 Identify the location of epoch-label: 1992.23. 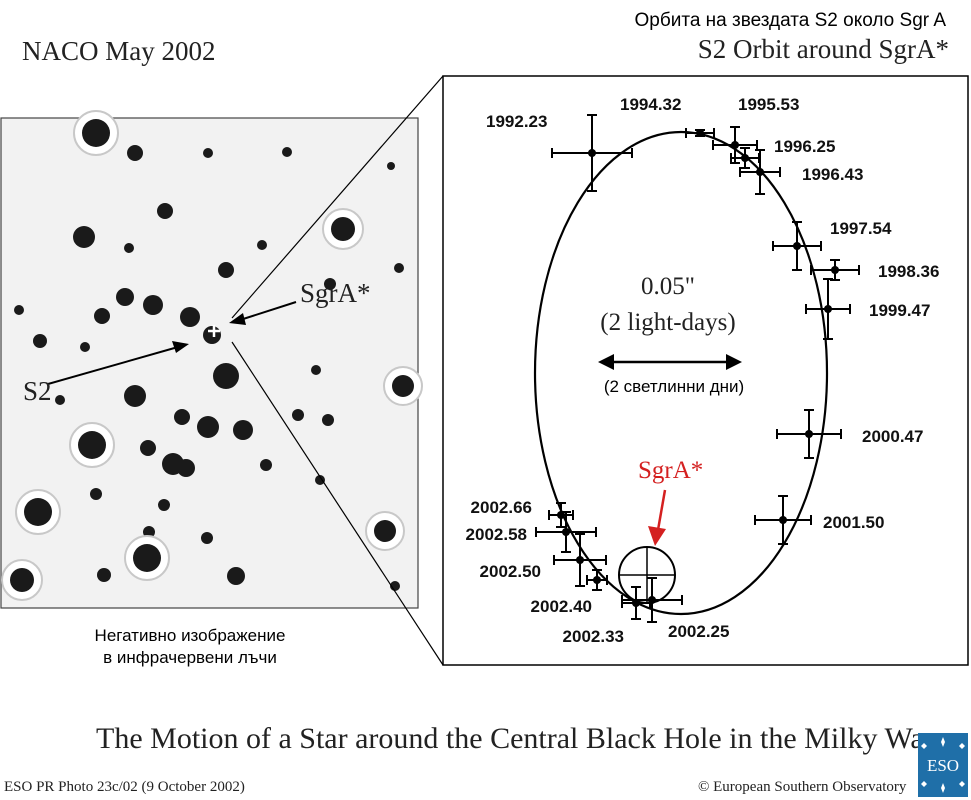
(516, 121).